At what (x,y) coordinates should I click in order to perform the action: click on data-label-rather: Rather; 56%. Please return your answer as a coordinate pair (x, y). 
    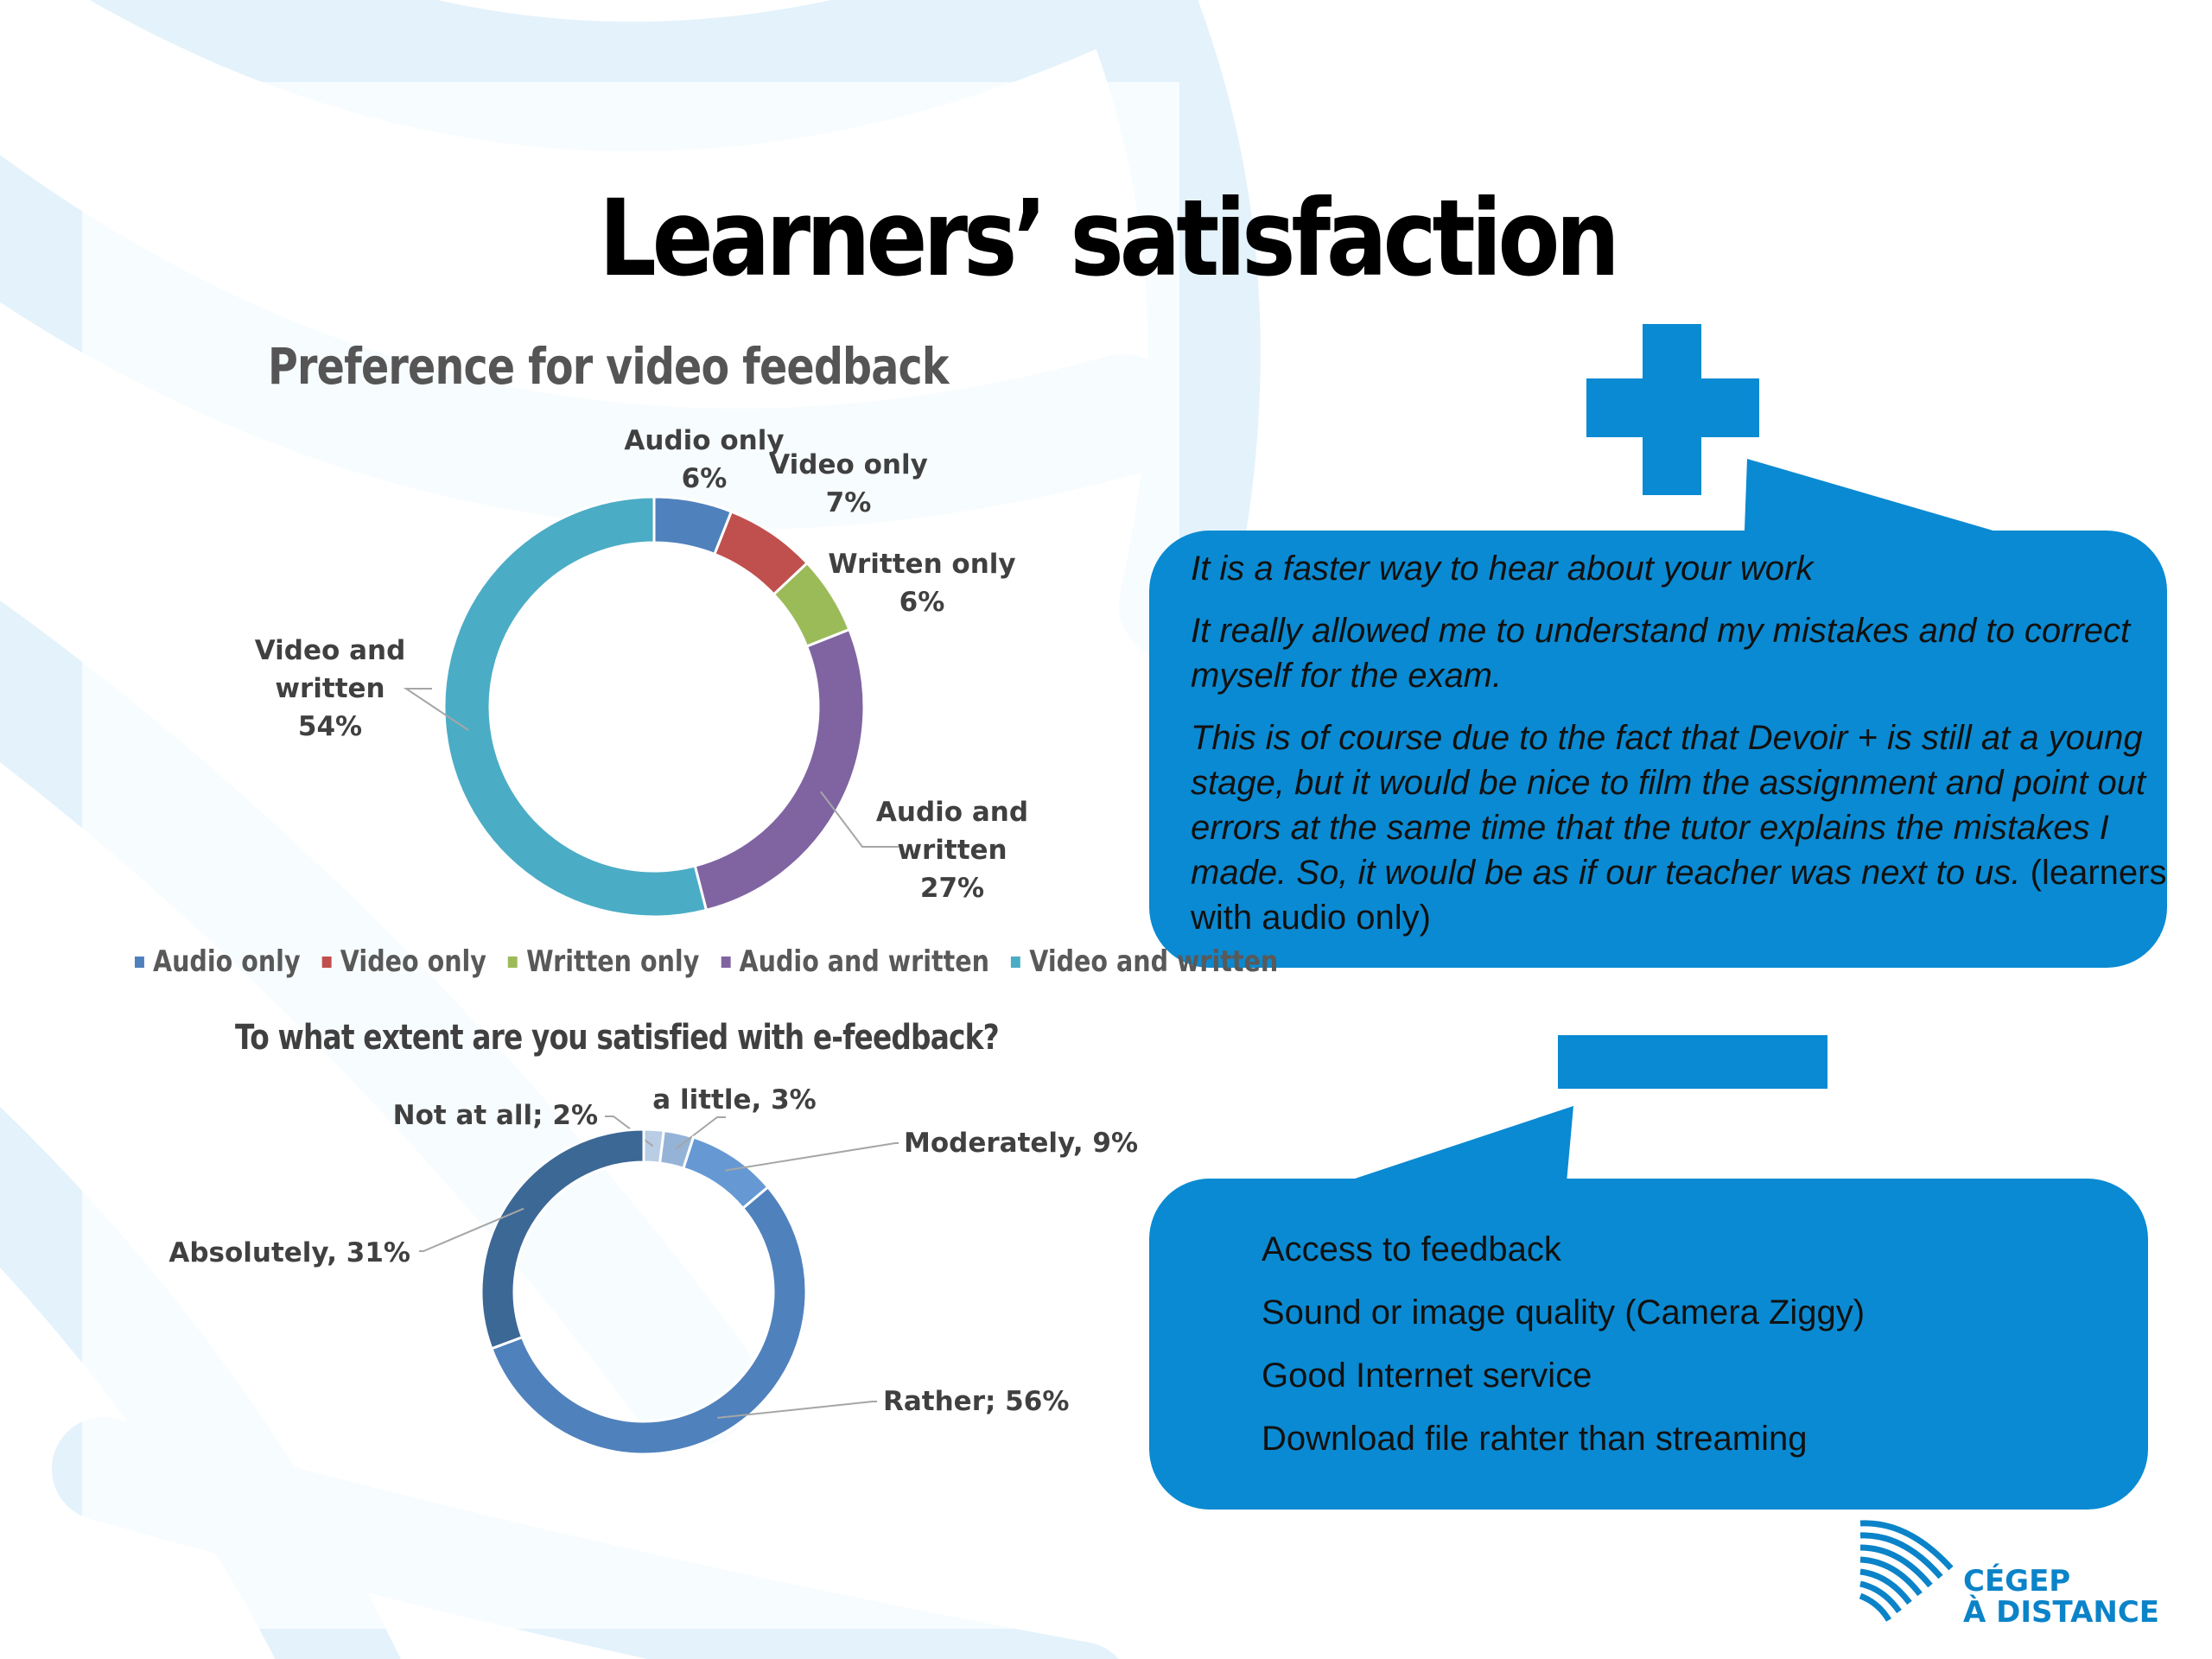
    Looking at the image, I should click on (976, 1401).